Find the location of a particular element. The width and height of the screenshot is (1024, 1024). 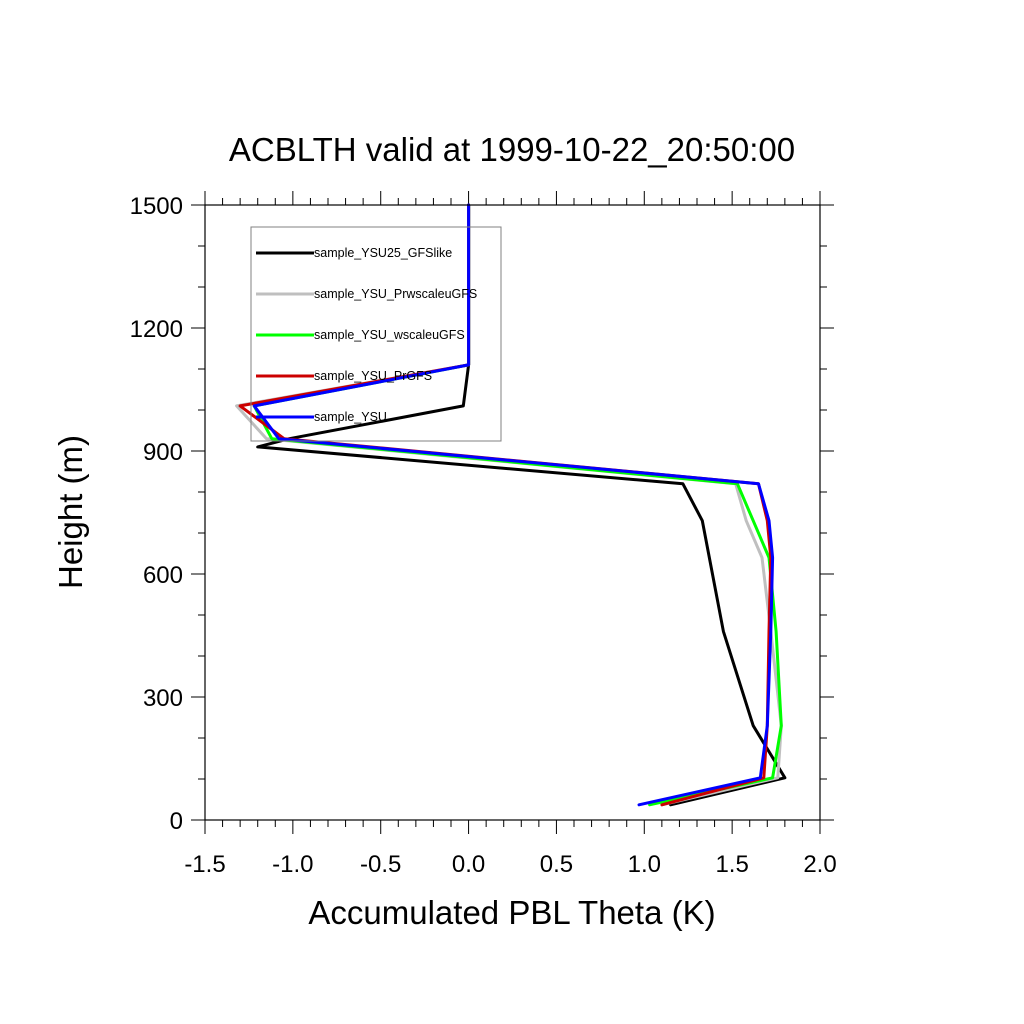

x-tick-label: 1.5 is located at coordinates (731, 864).